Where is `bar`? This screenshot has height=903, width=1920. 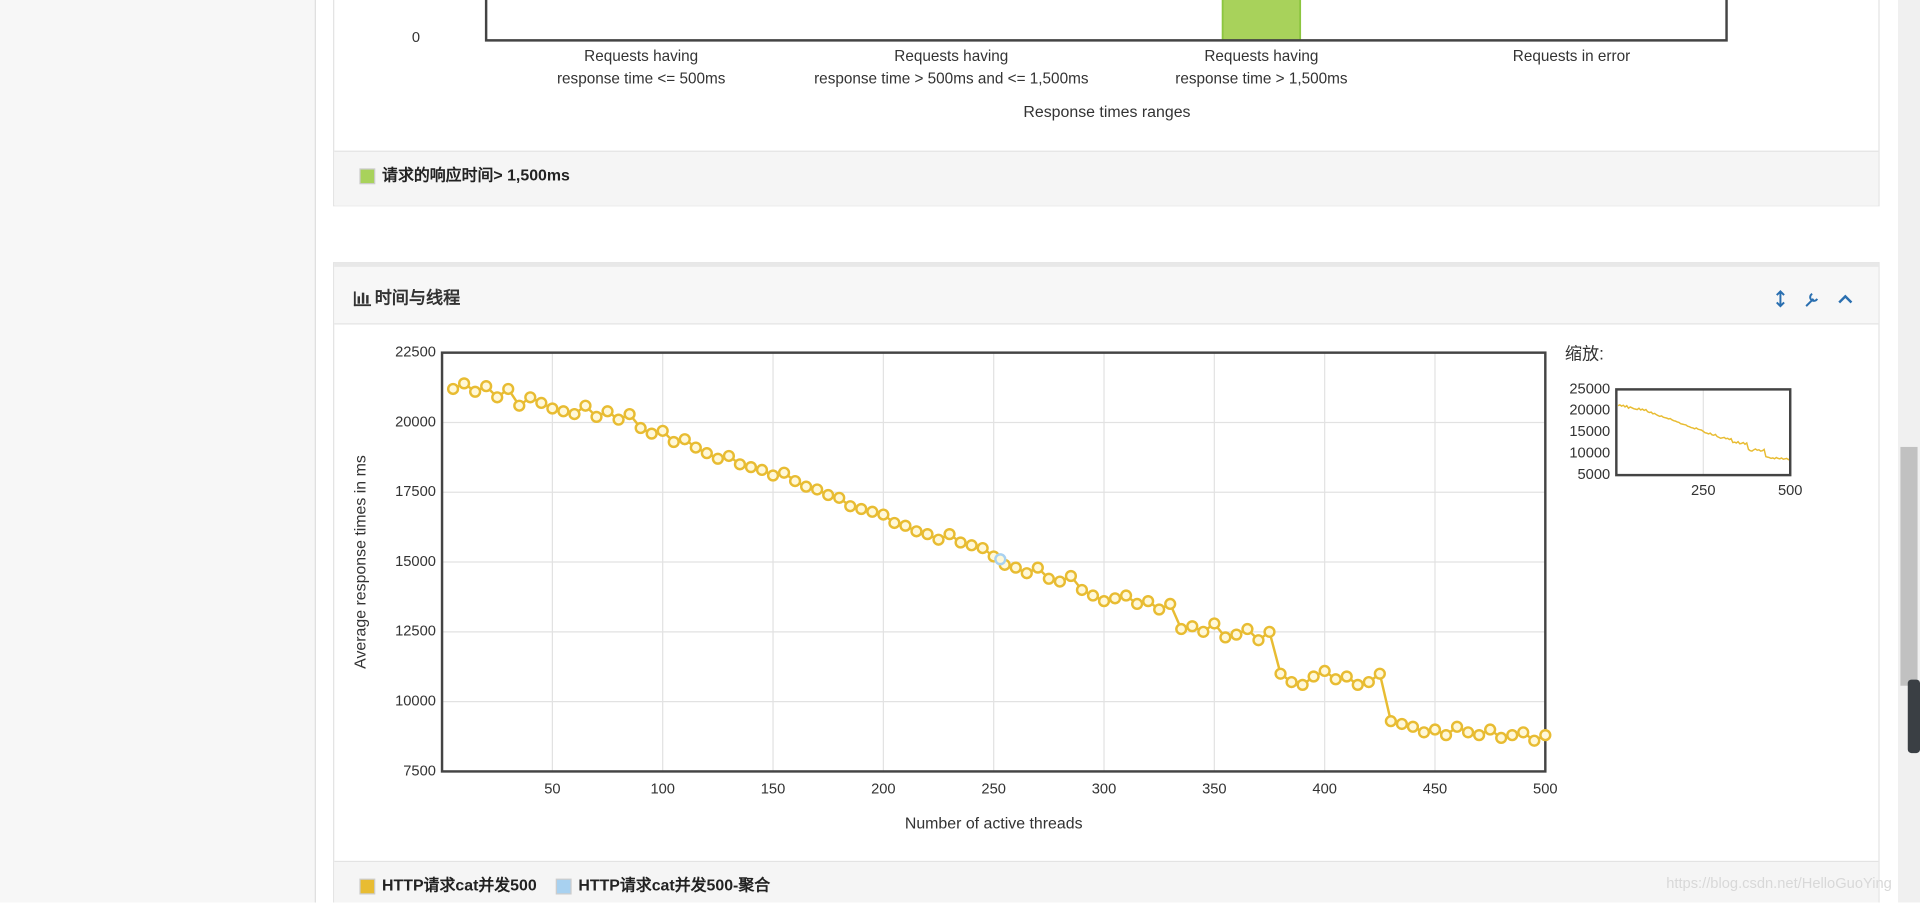 bar is located at coordinates (1261, 21).